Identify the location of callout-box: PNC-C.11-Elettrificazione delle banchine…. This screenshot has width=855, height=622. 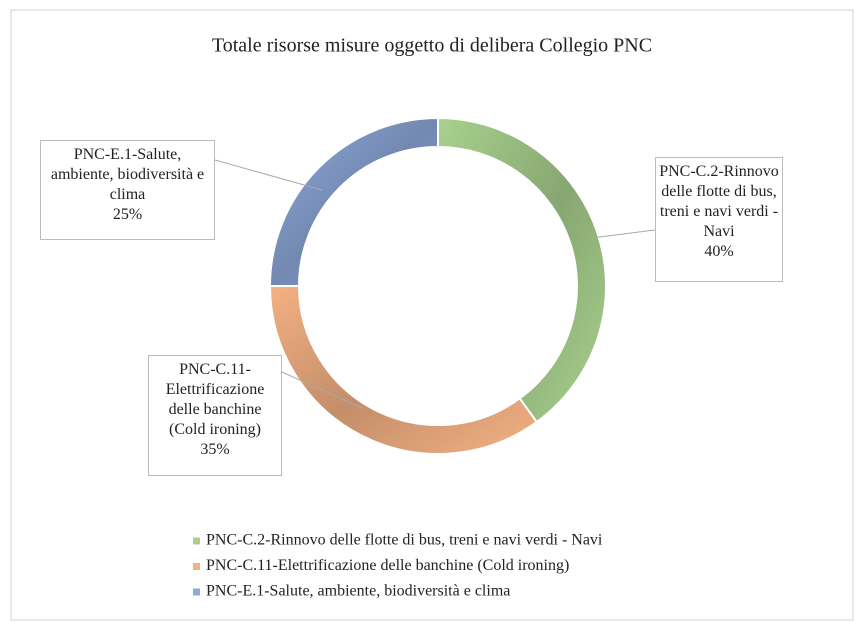
(215, 415).